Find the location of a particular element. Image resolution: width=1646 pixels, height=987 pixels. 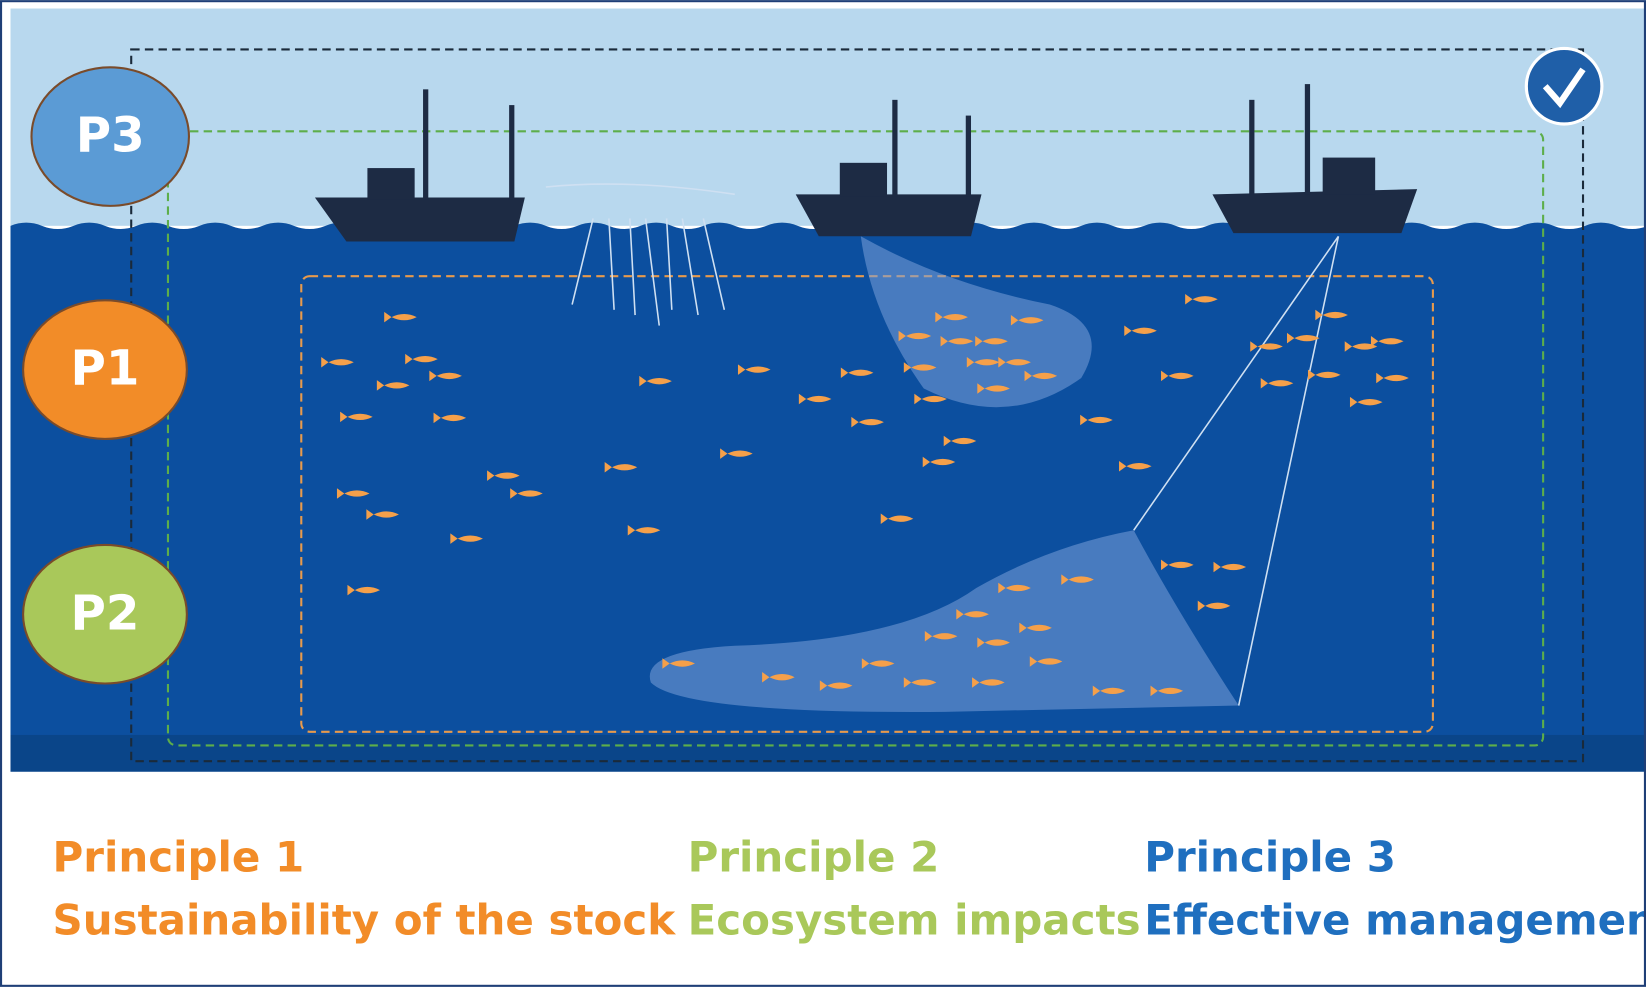

longlines is located at coordinates (640, 254).